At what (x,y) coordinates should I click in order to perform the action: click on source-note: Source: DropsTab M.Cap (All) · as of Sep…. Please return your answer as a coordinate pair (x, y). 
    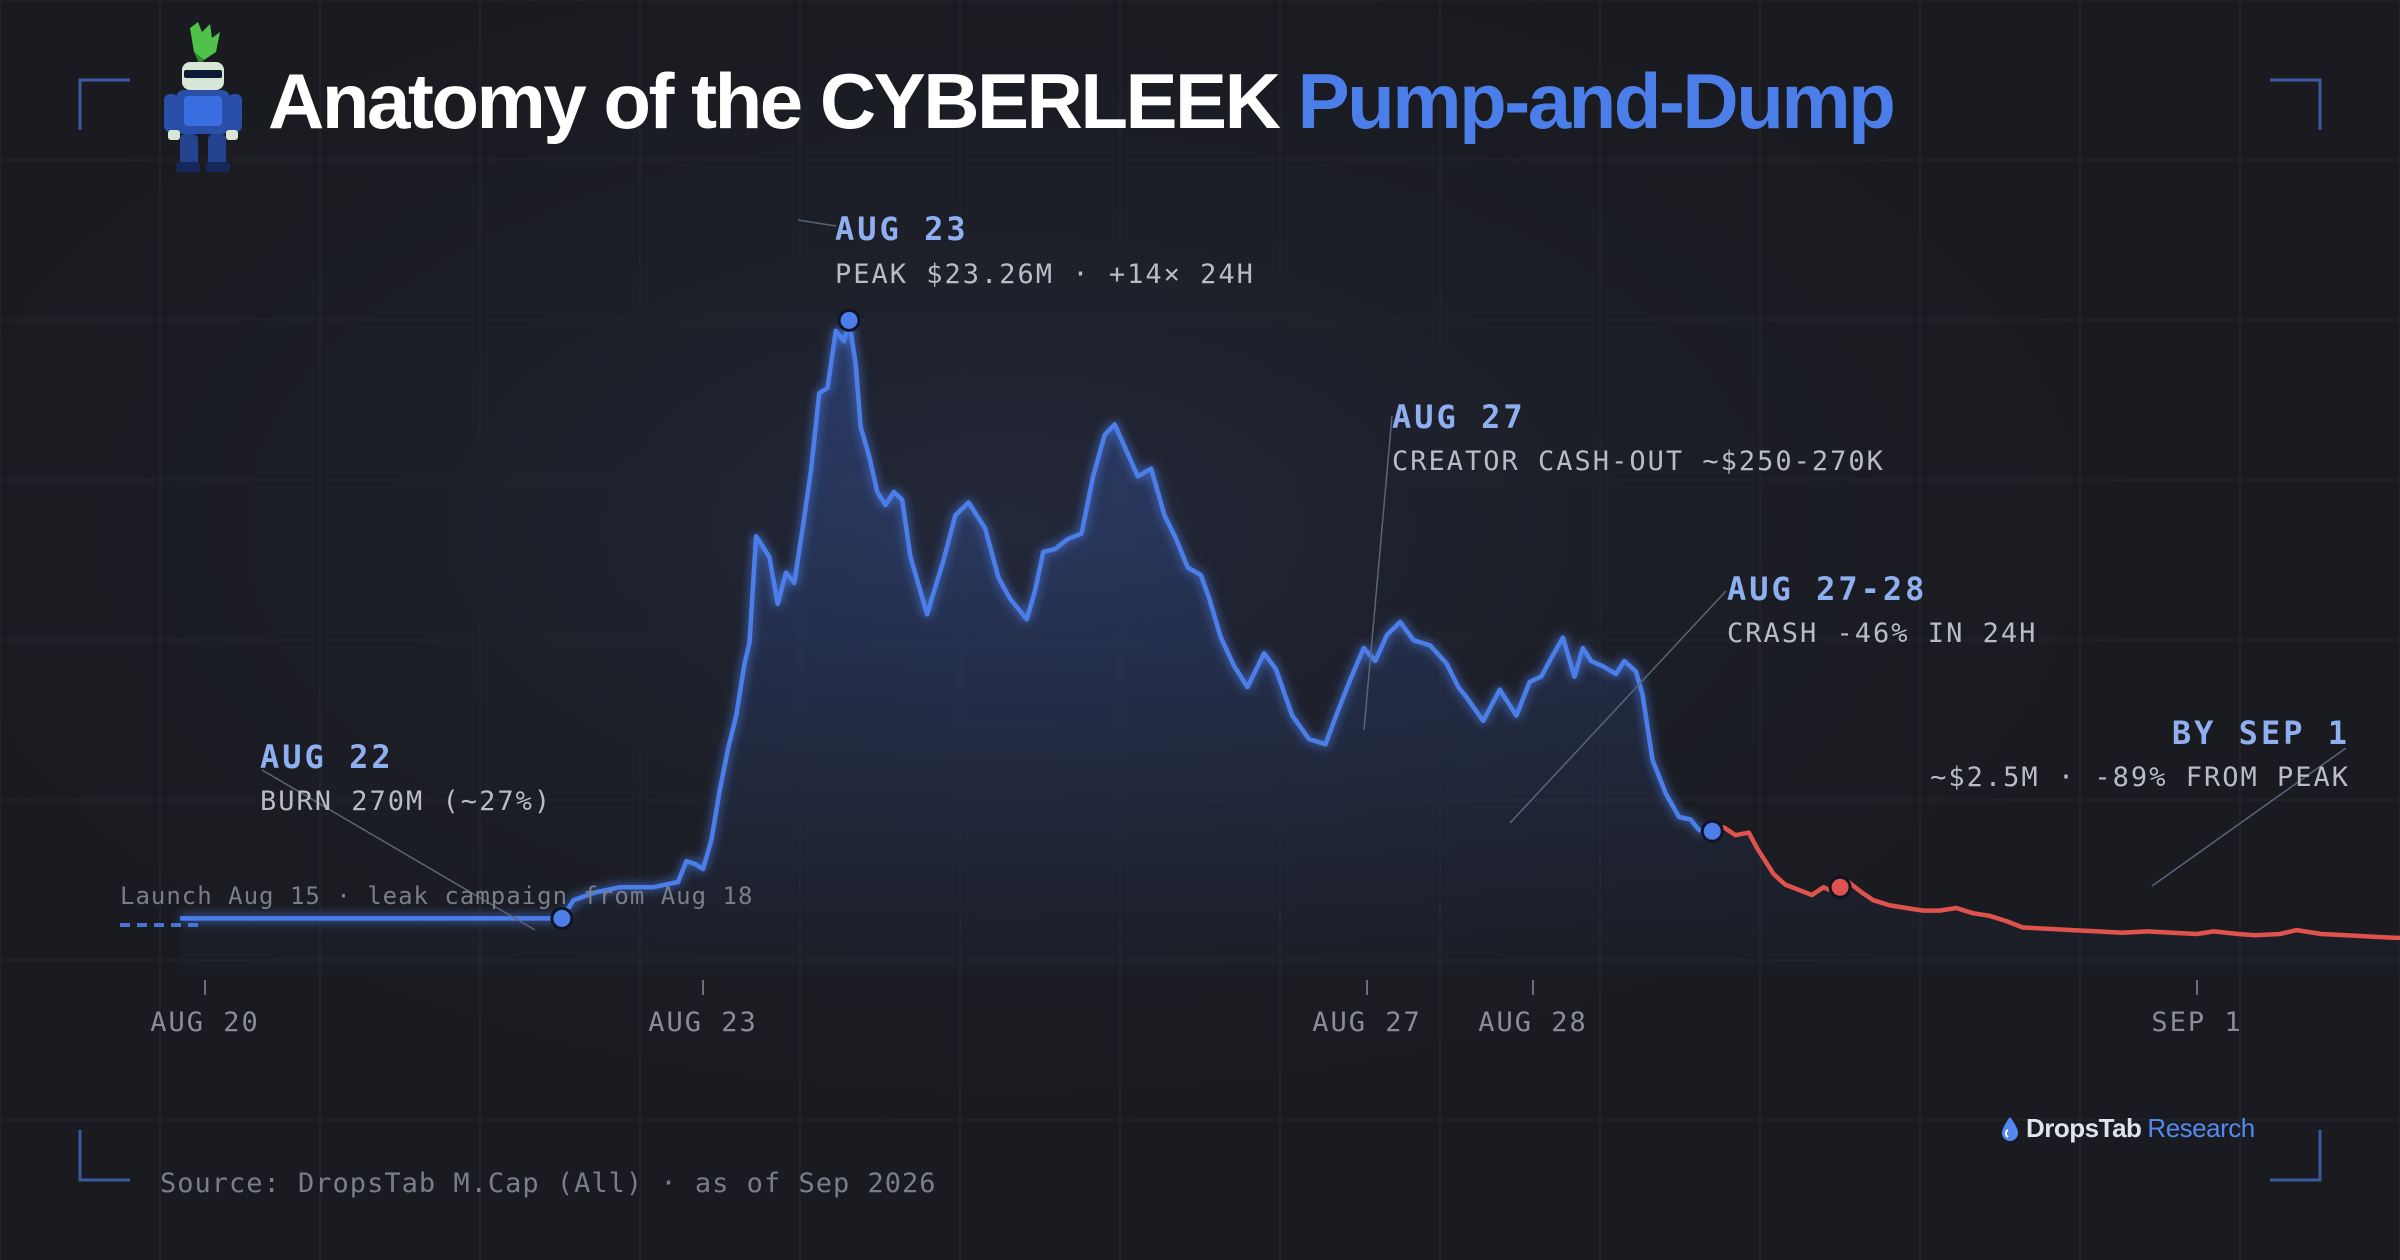
    Looking at the image, I should click on (548, 1183).